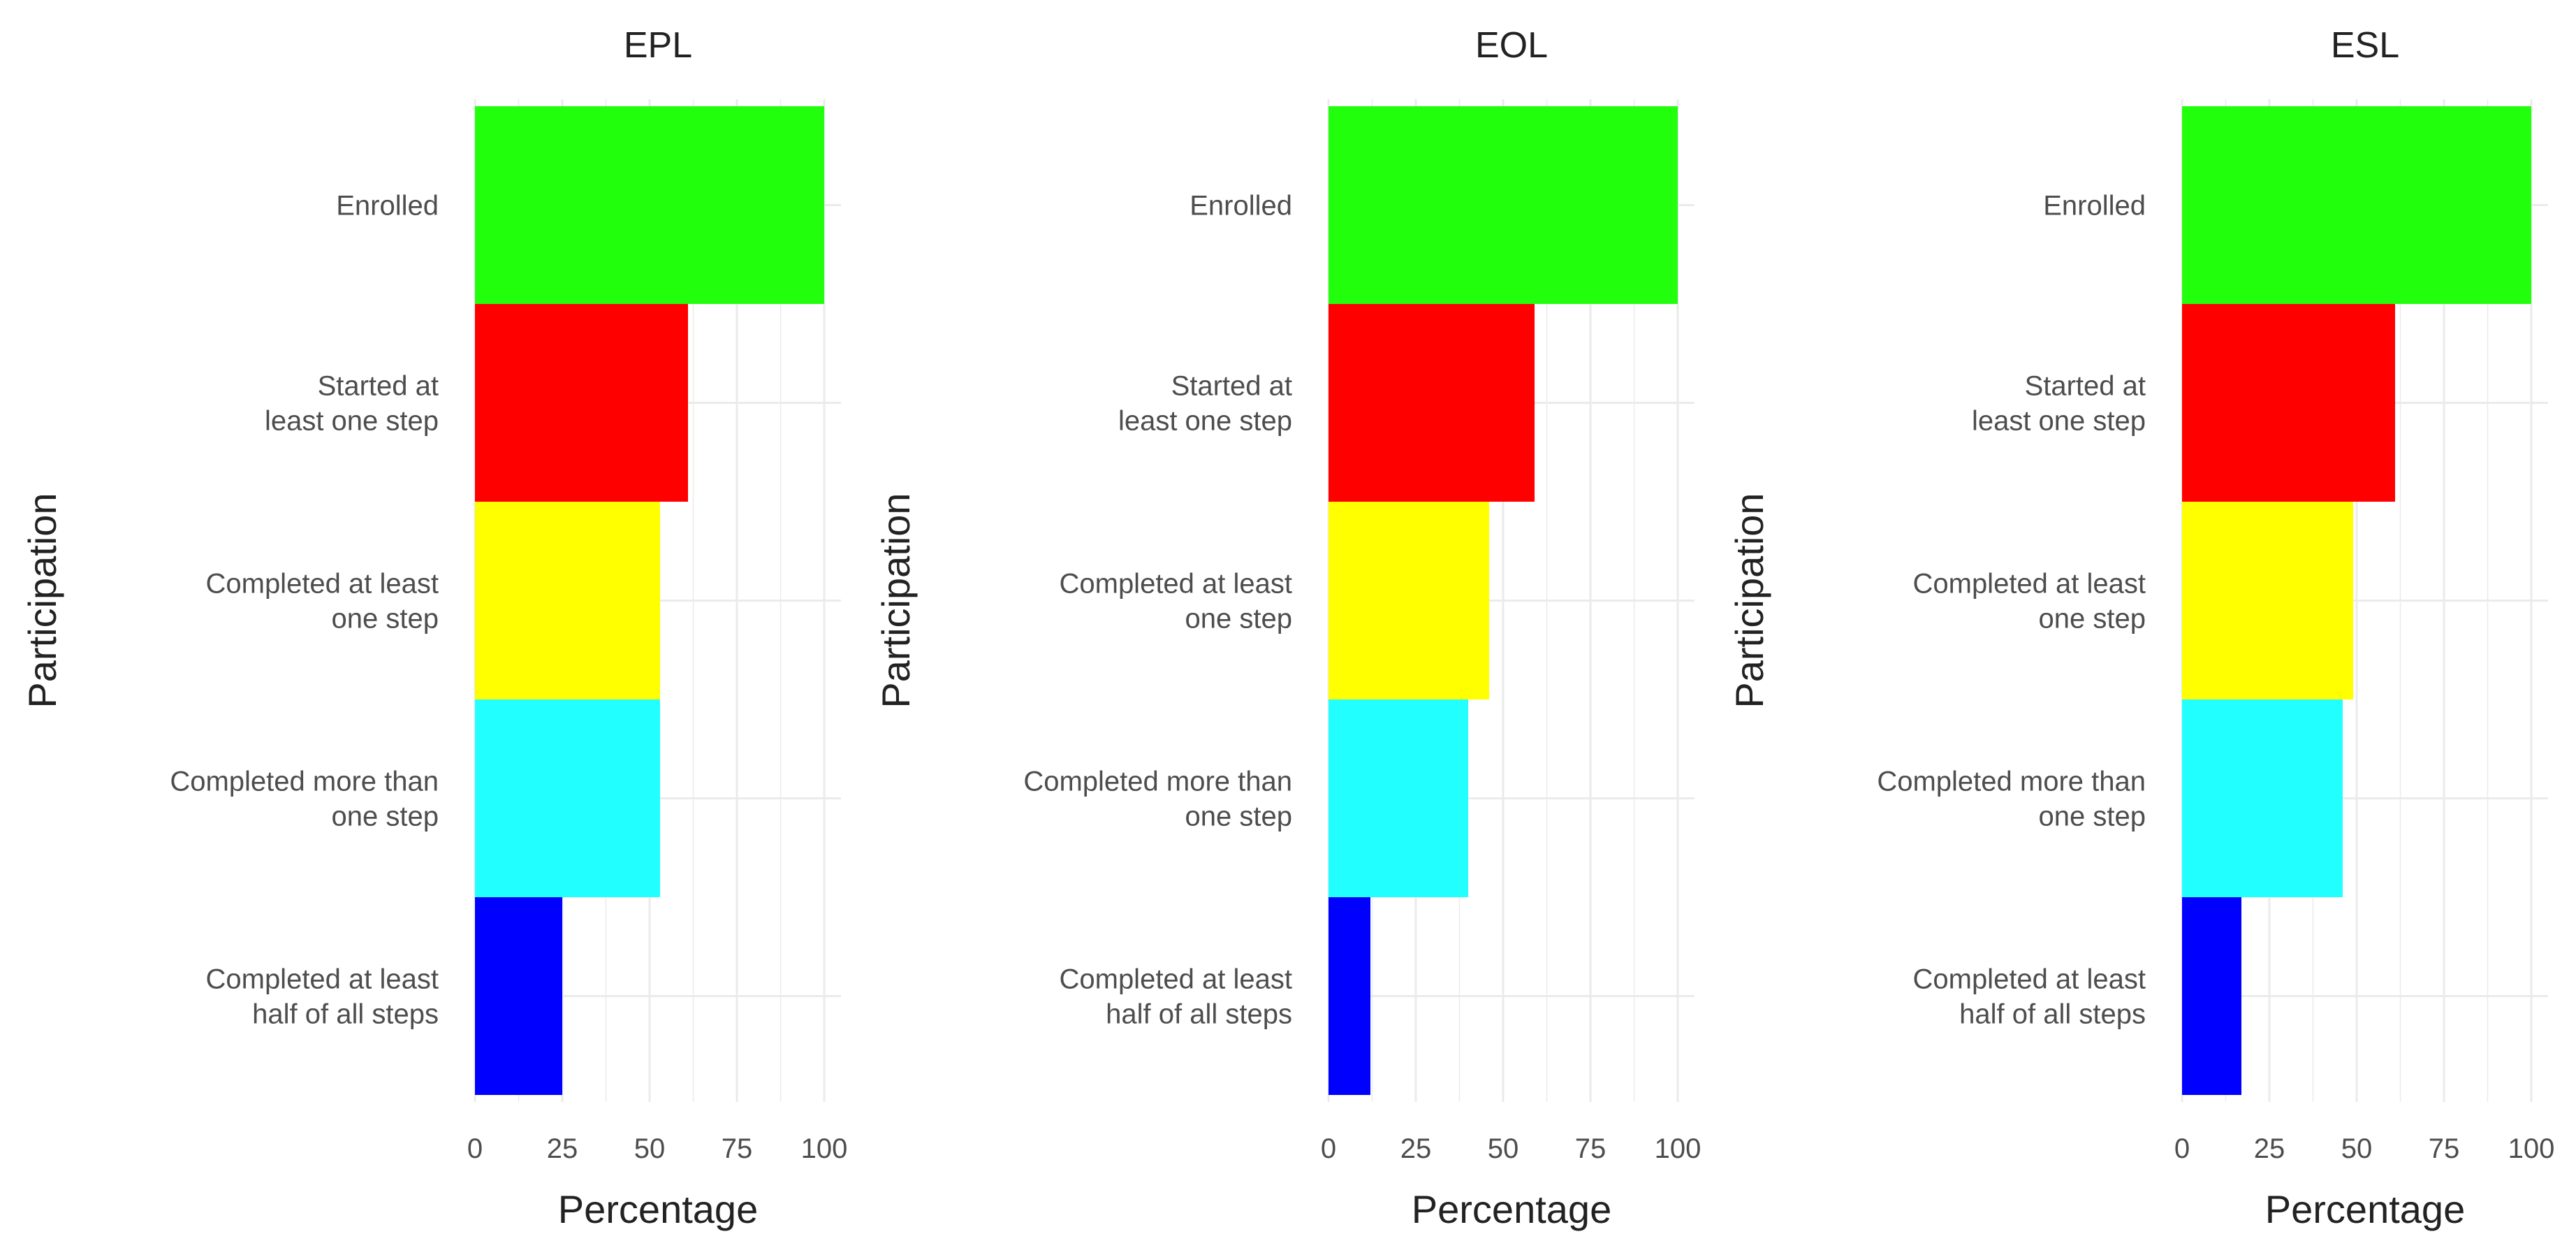 The image size is (2576, 1241). Describe the element at coordinates (1511, 45) in the screenshot. I see `panel-title: EOL` at that location.